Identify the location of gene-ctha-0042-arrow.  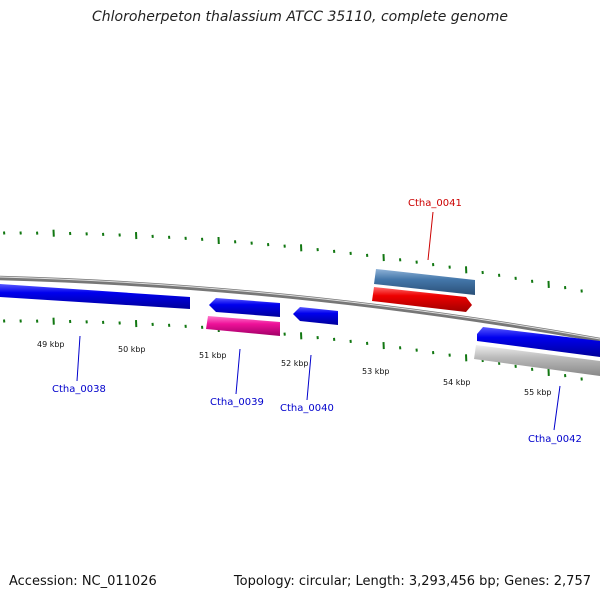
(538, 342).